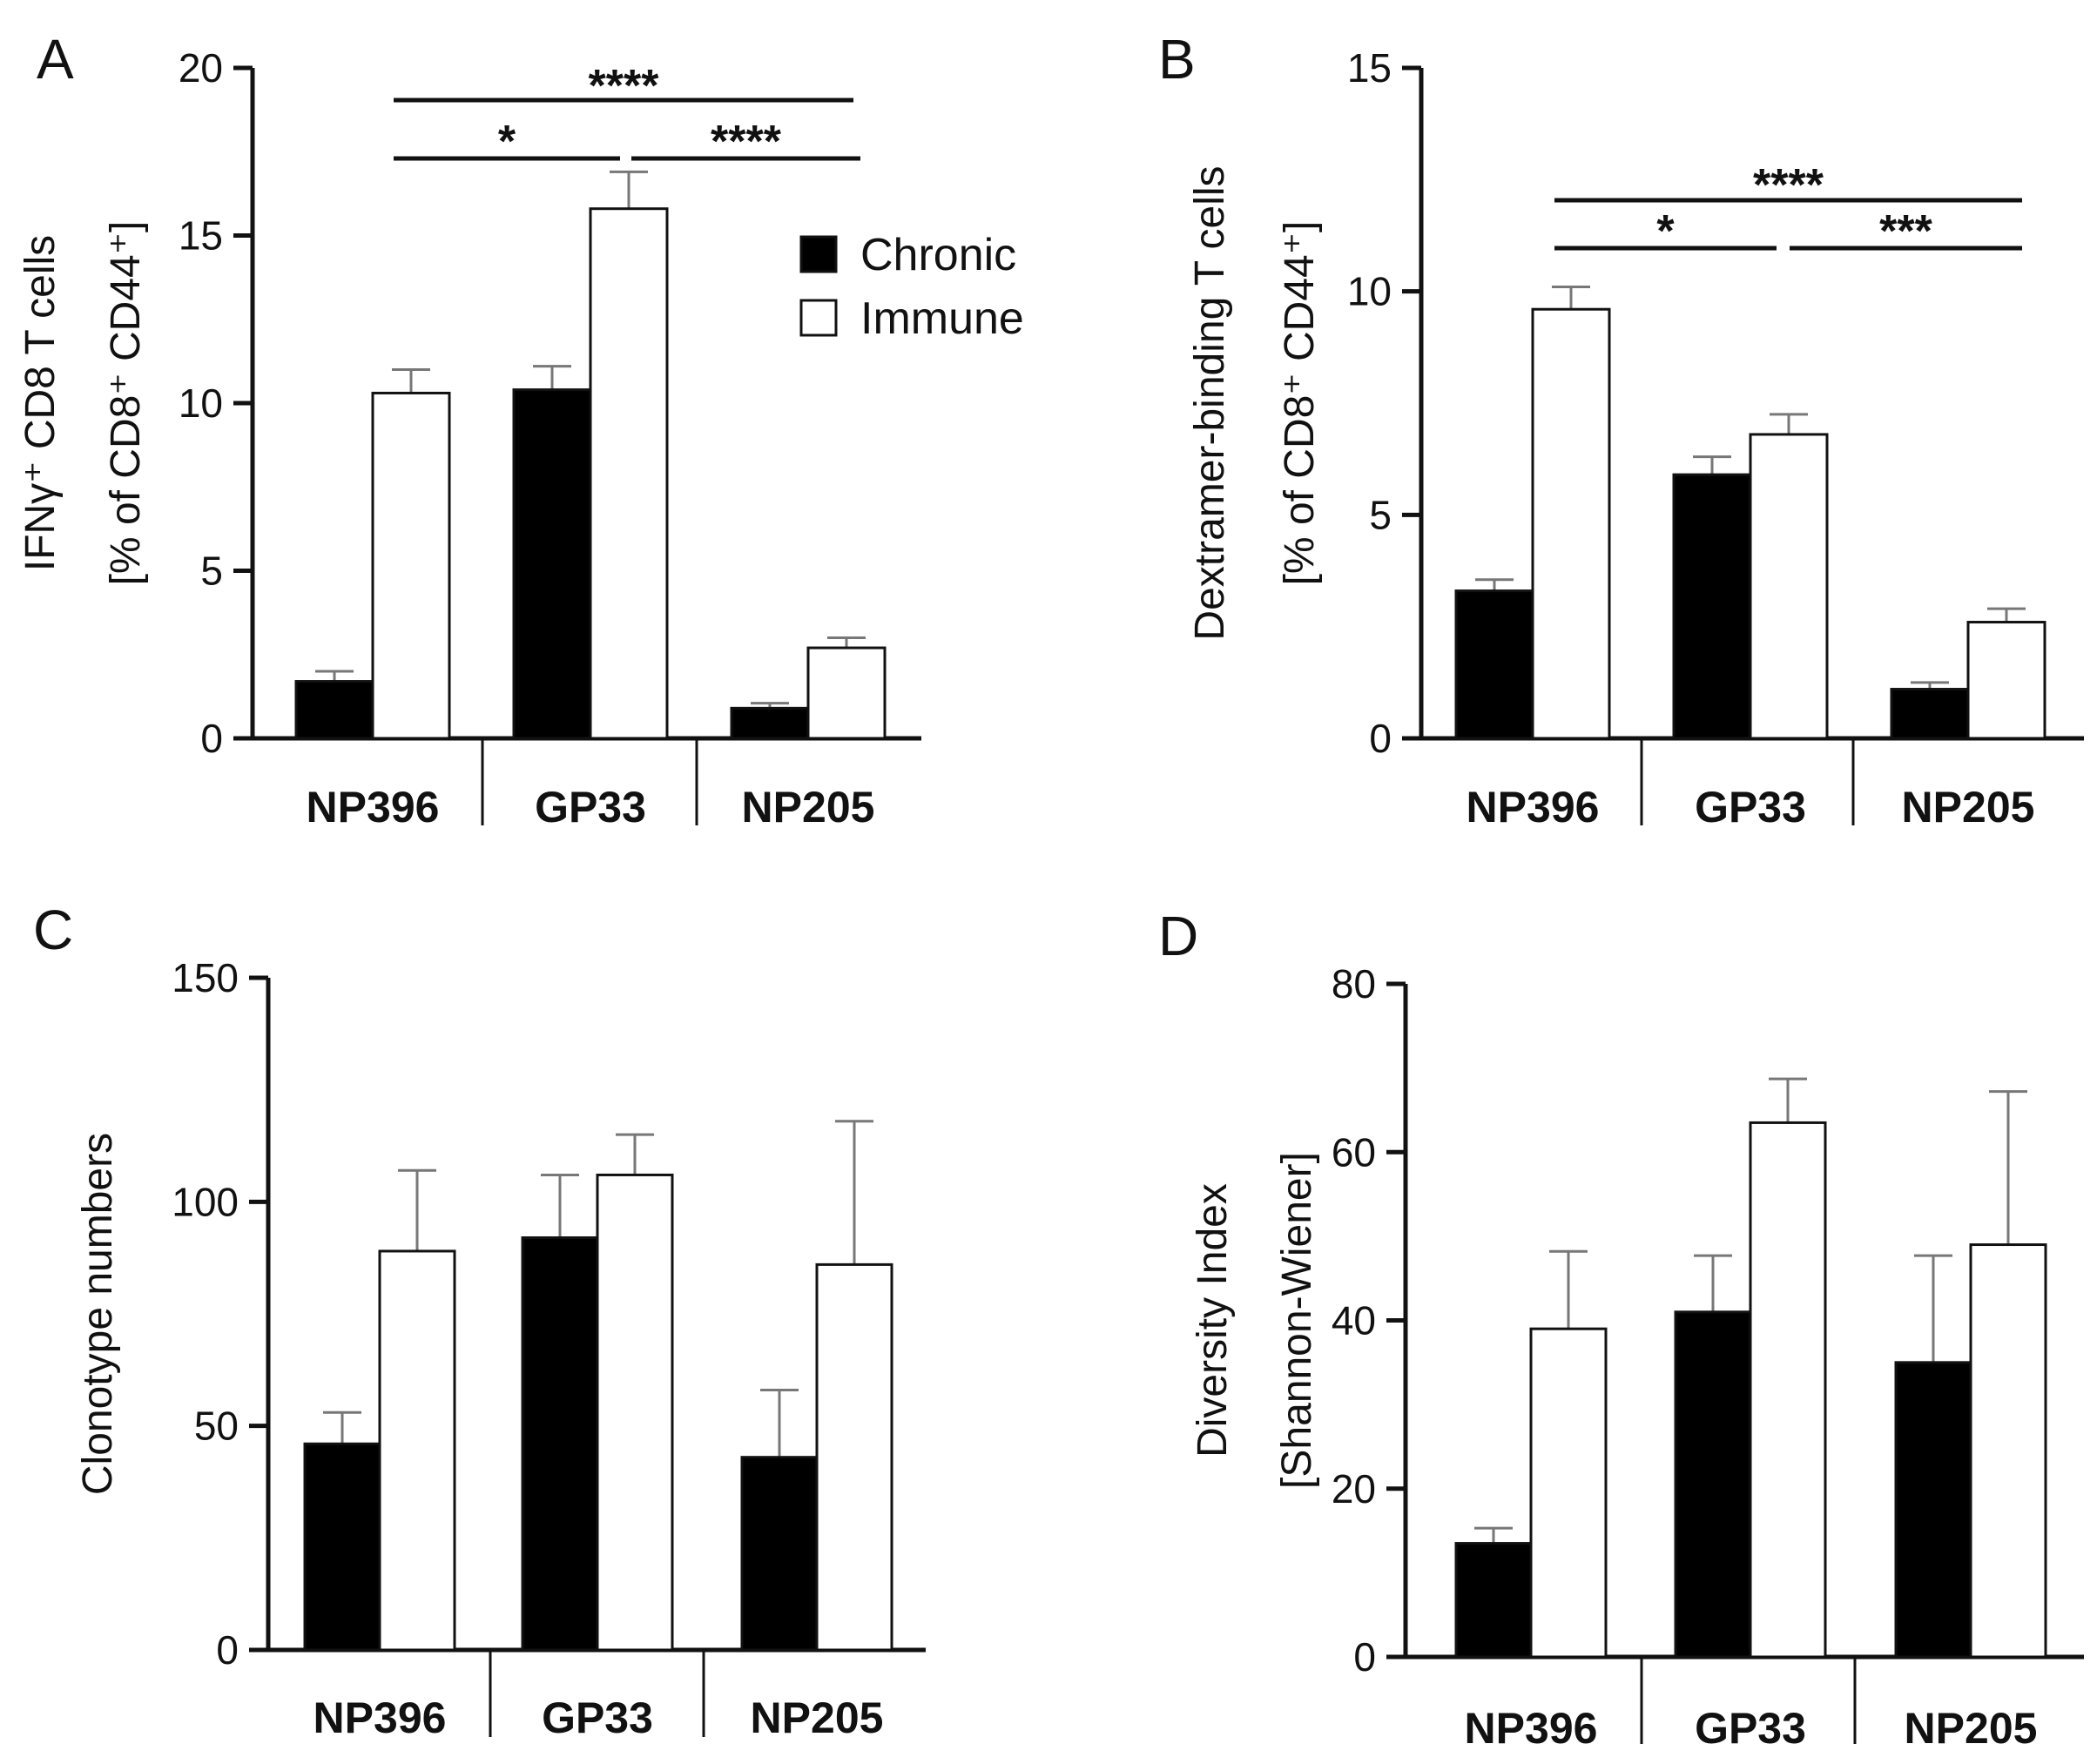 The height and width of the screenshot is (1764, 2097). I want to click on y-tick-label: 50, so click(216, 1426).